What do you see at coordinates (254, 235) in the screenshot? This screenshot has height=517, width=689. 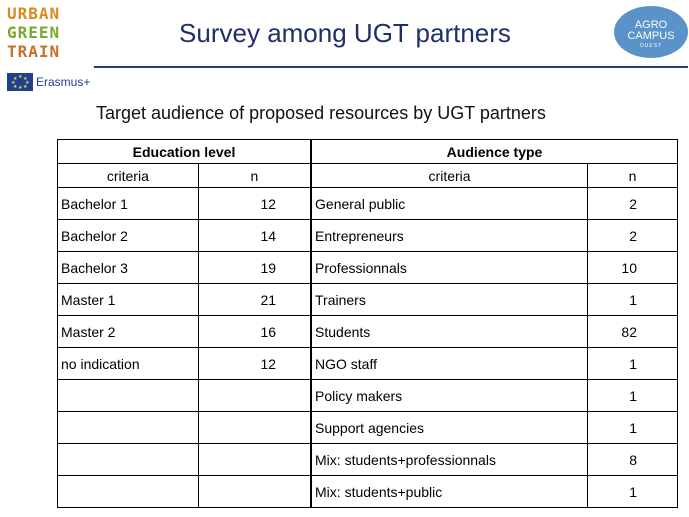 I see `education-n-cell: 14` at bounding box center [254, 235].